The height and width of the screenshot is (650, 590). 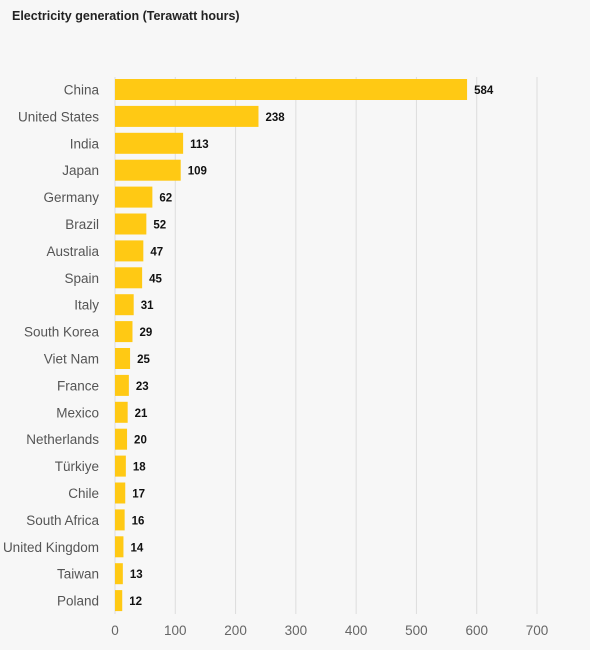 I want to click on category-label: Mexico, so click(x=77, y=412).